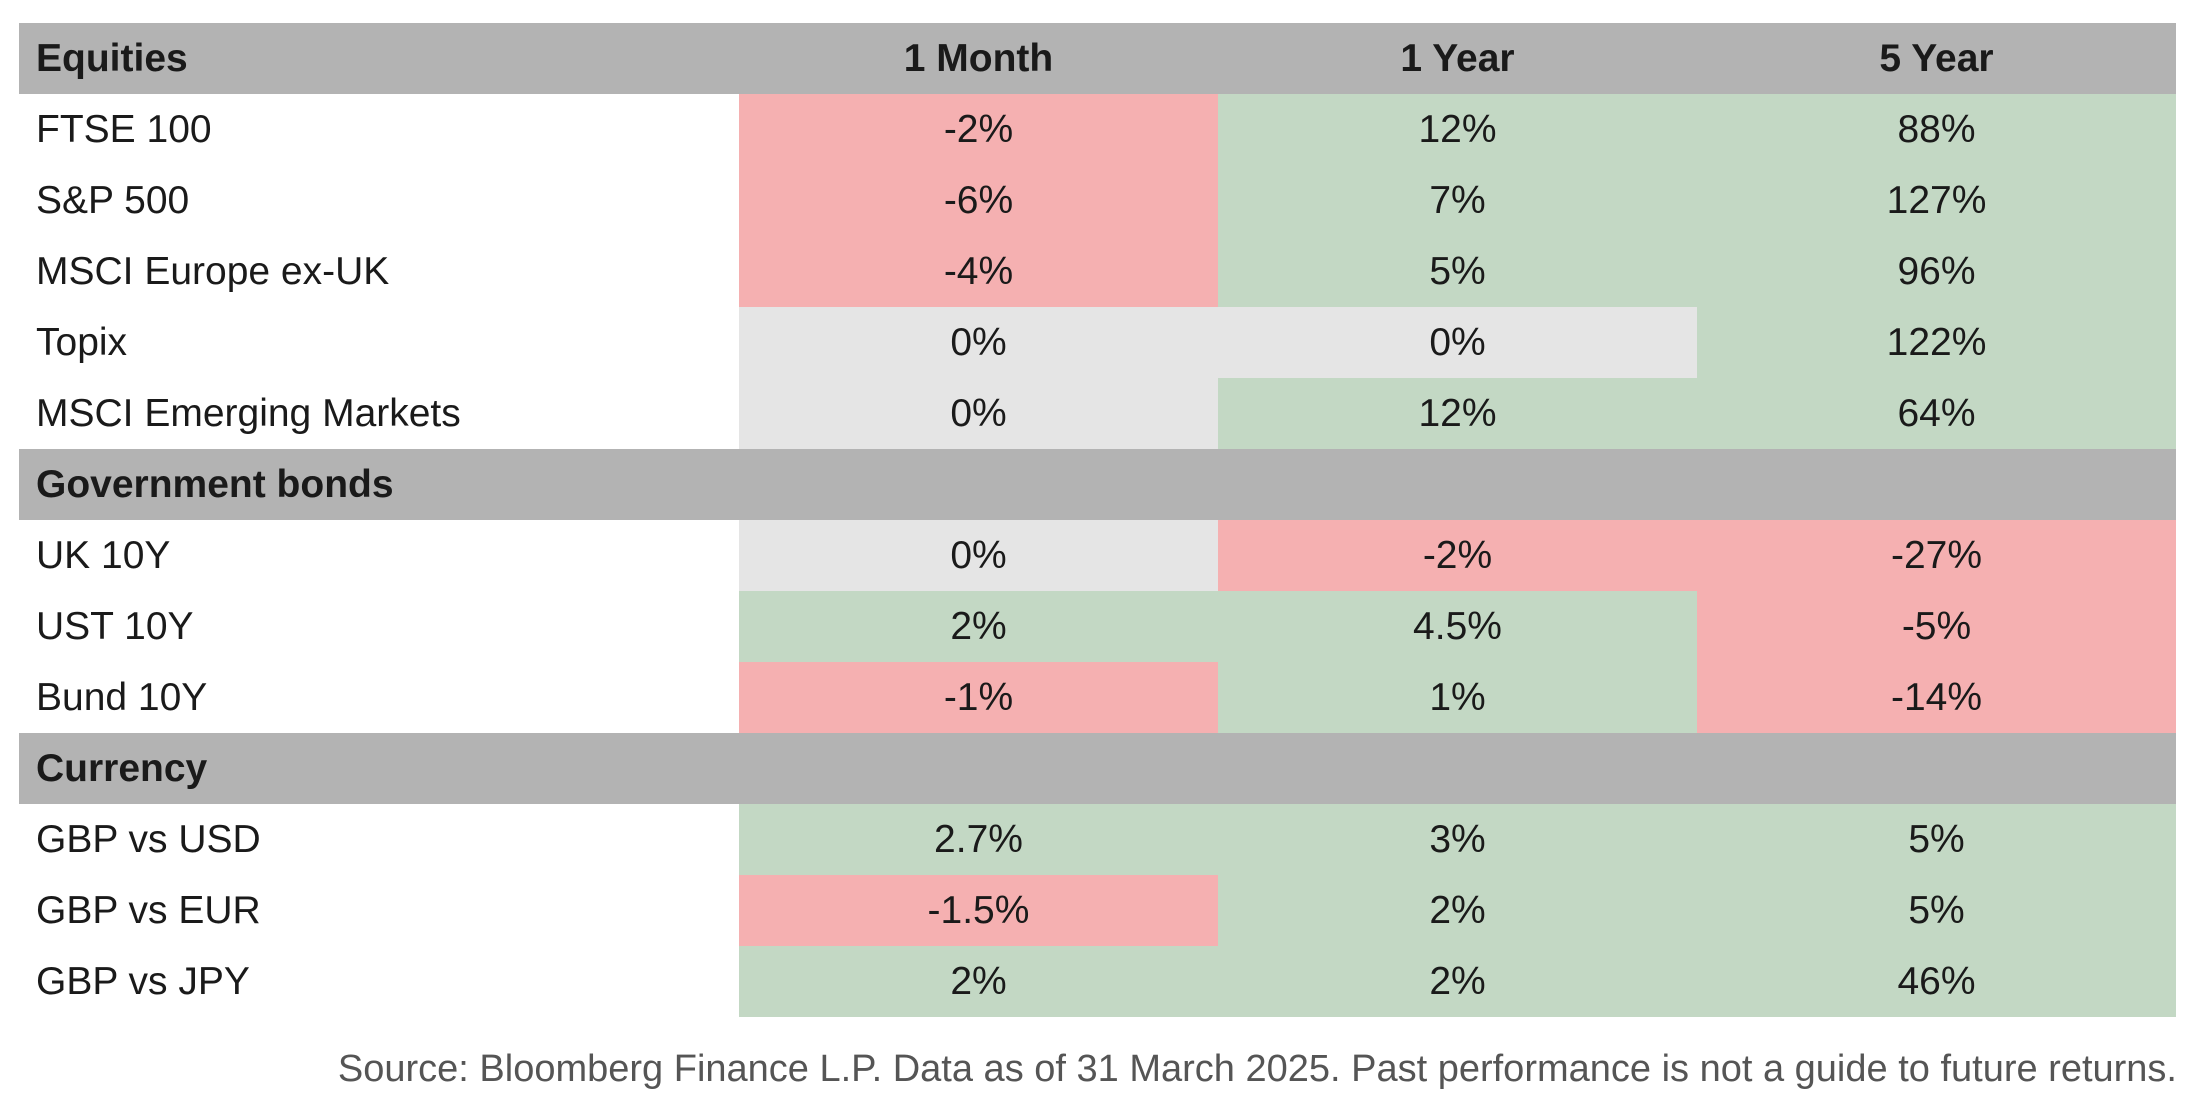  What do you see at coordinates (1936, 58) in the screenshot?
I see `column-header: 5 Year` at bounding box center [1936, 58].